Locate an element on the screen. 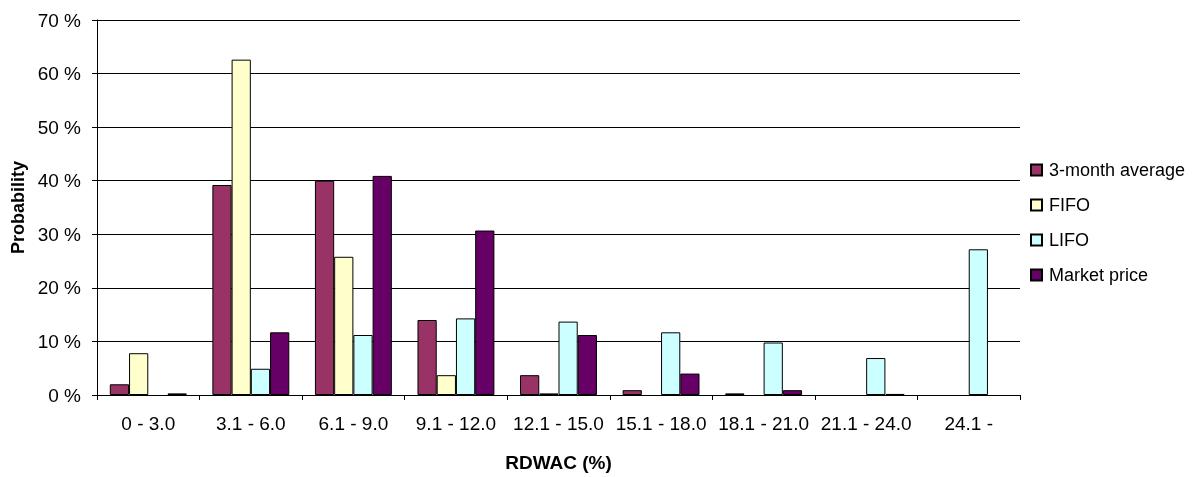 This screenshot has height=477, width=1198. legend-label: Market price is located at coordinates (1099, 275).